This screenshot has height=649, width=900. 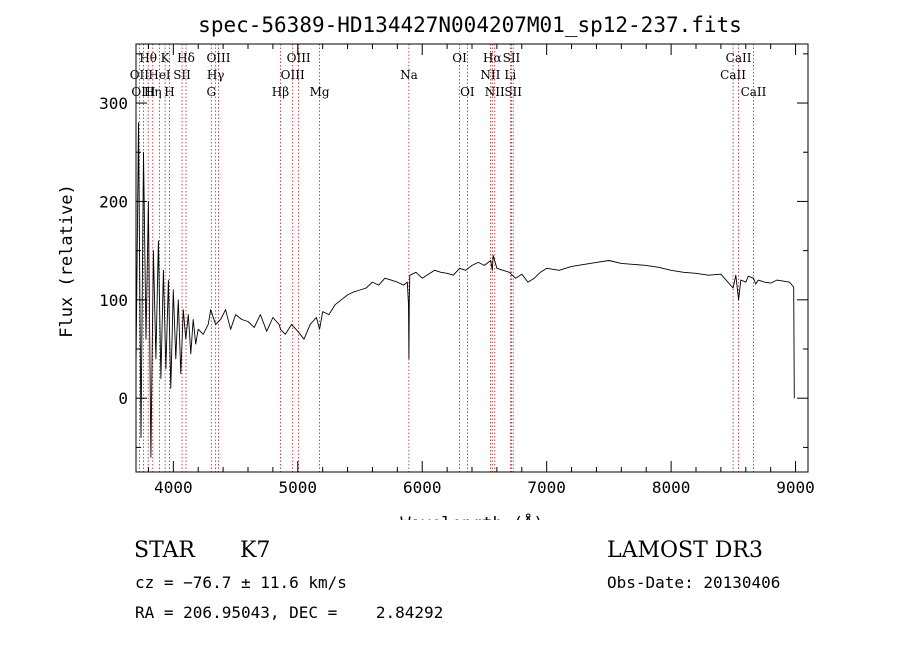 I want to click on line-label-0: Hθ, so click(x=148, y=58).